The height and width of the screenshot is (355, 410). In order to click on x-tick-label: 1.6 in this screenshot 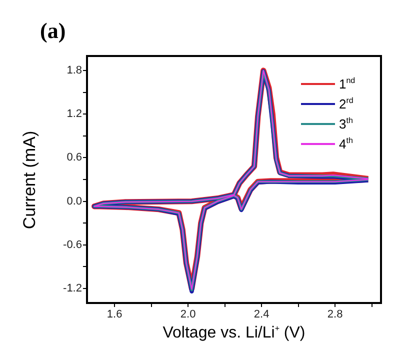, I will do `click(114, 314)`.